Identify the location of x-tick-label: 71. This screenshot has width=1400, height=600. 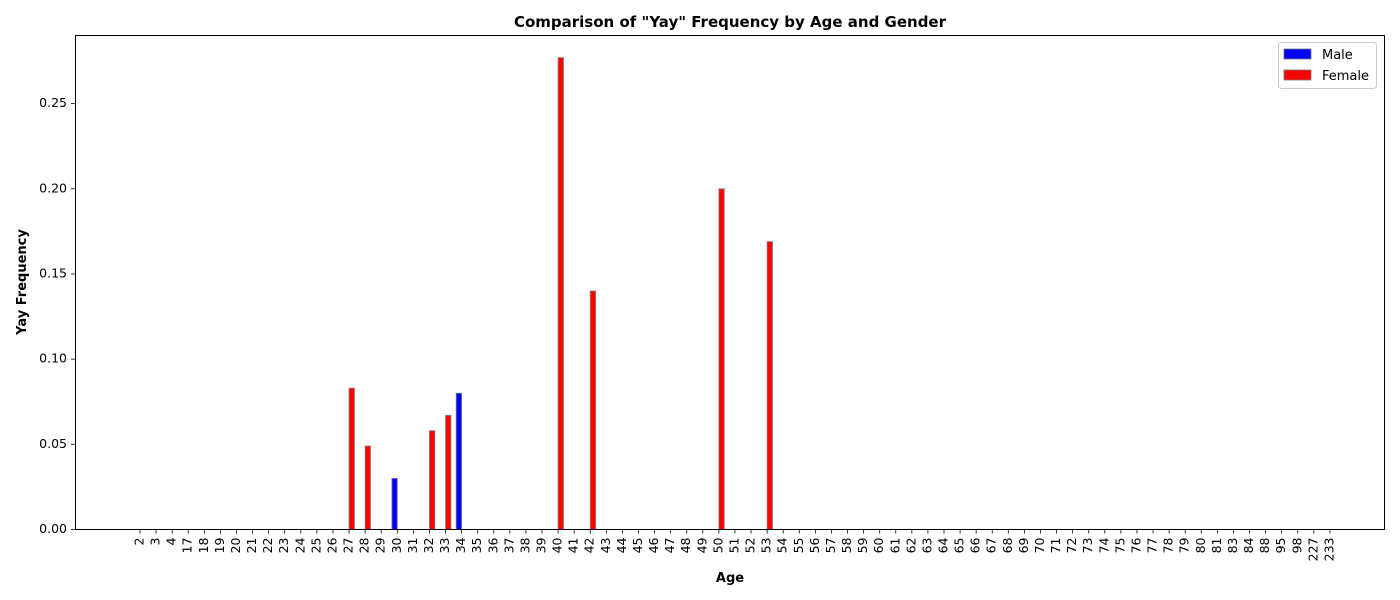
(1055, 546).